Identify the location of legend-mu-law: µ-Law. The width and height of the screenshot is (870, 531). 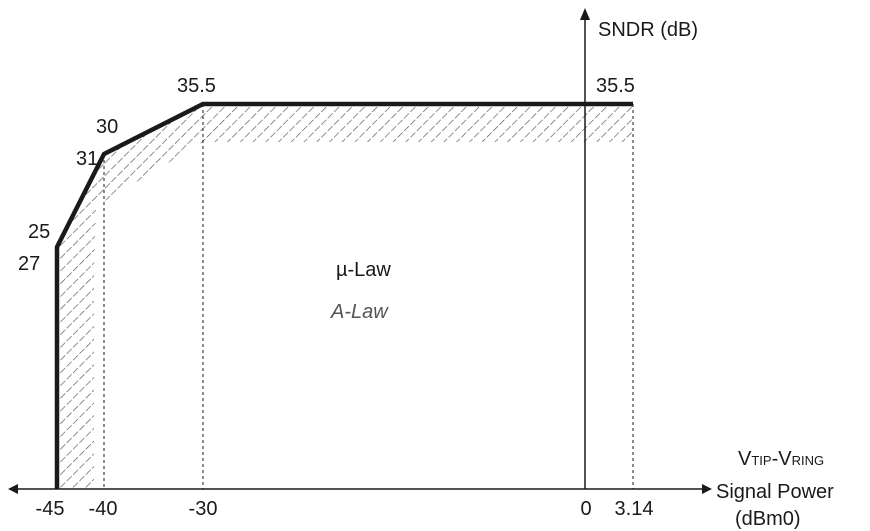
(363, 270).